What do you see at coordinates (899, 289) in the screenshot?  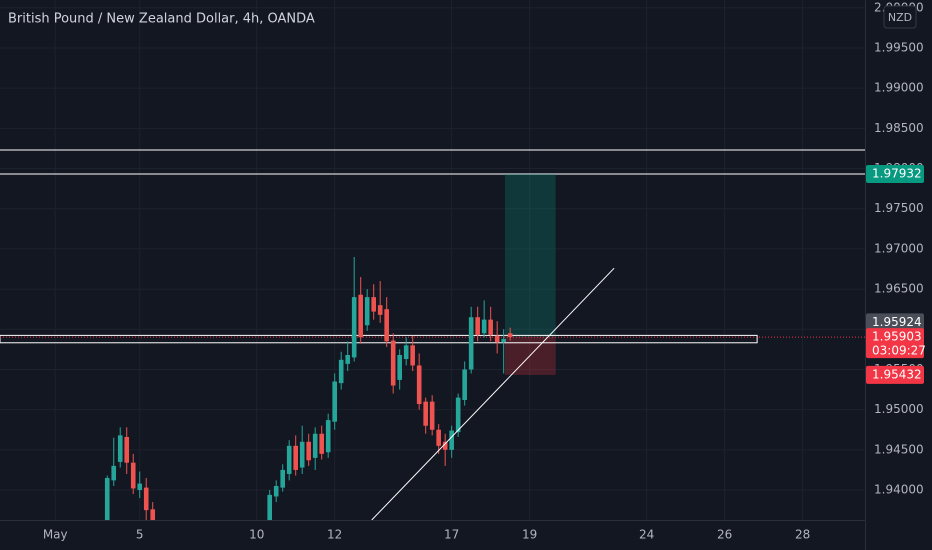 I see `y-tick-label: 1.96500` at bounding box center [899, 289].